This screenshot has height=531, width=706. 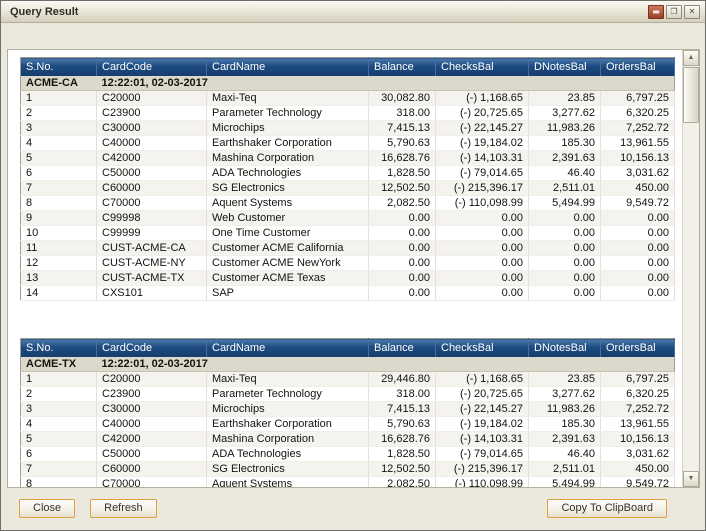 What do you see at coordinates (287, 409) in the screenshot?
I see `cell-cardname: Microchips` at bounding box center [287, 409].